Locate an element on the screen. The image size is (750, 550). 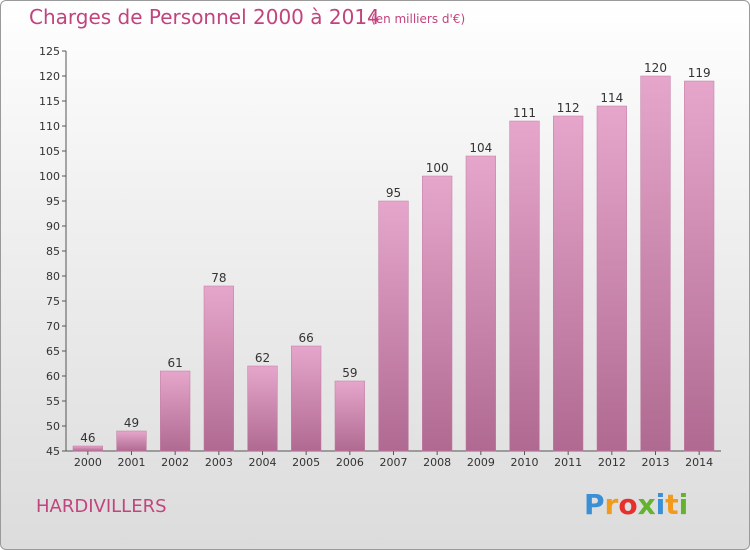
chart-title: Charges de Personnel 2000 à 2014 is located at coordinates (204, 17).